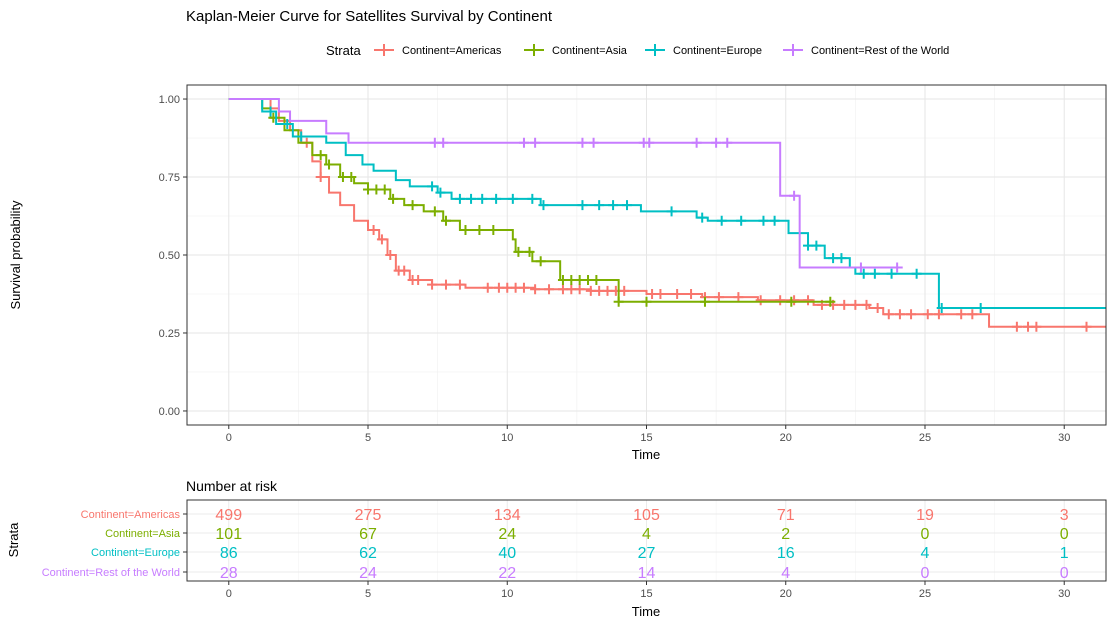 Image resolution: width=1114 pixels, height=627 pixels. What do you see at coordinates (368, 438) in the screenshot?
I see `x-tick-label: 5` at bounding box center [368, 438].